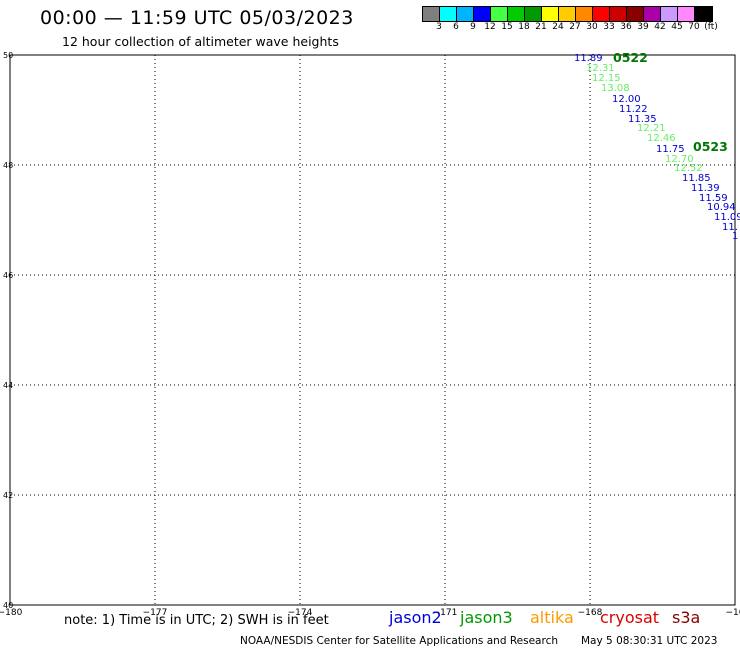  Describe the element at coordinates (8, 165) in the screenshot. I see `latitude-label: 48` at that location.